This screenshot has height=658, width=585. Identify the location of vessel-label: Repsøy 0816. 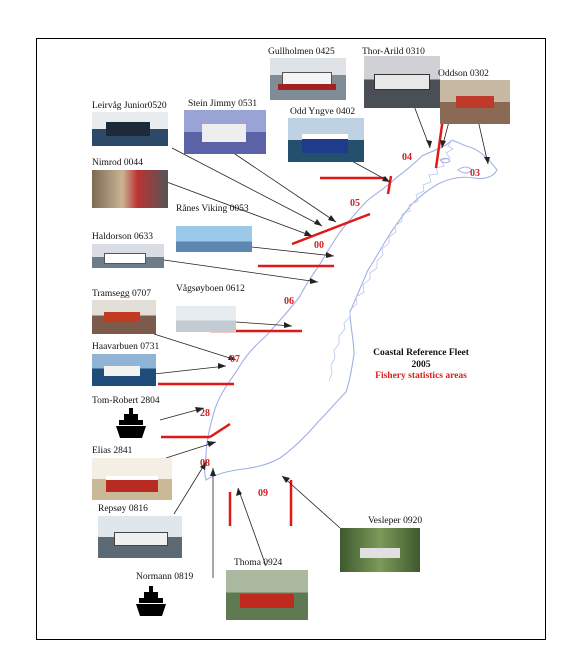
(123, 509).